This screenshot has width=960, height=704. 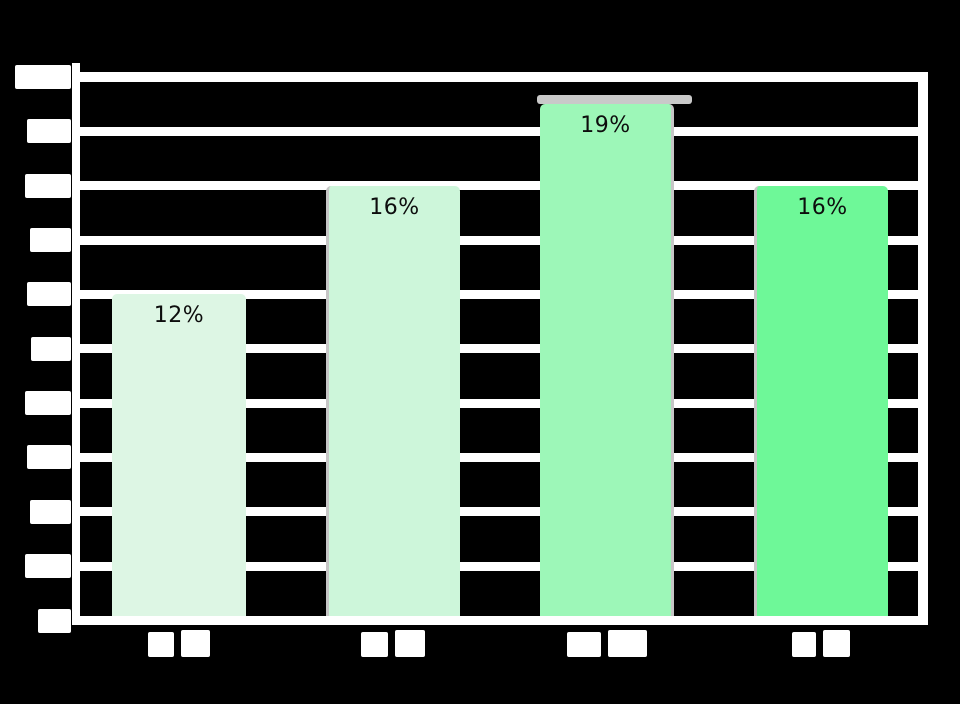 I want to click on top-spine, so click(x=500, y=77).